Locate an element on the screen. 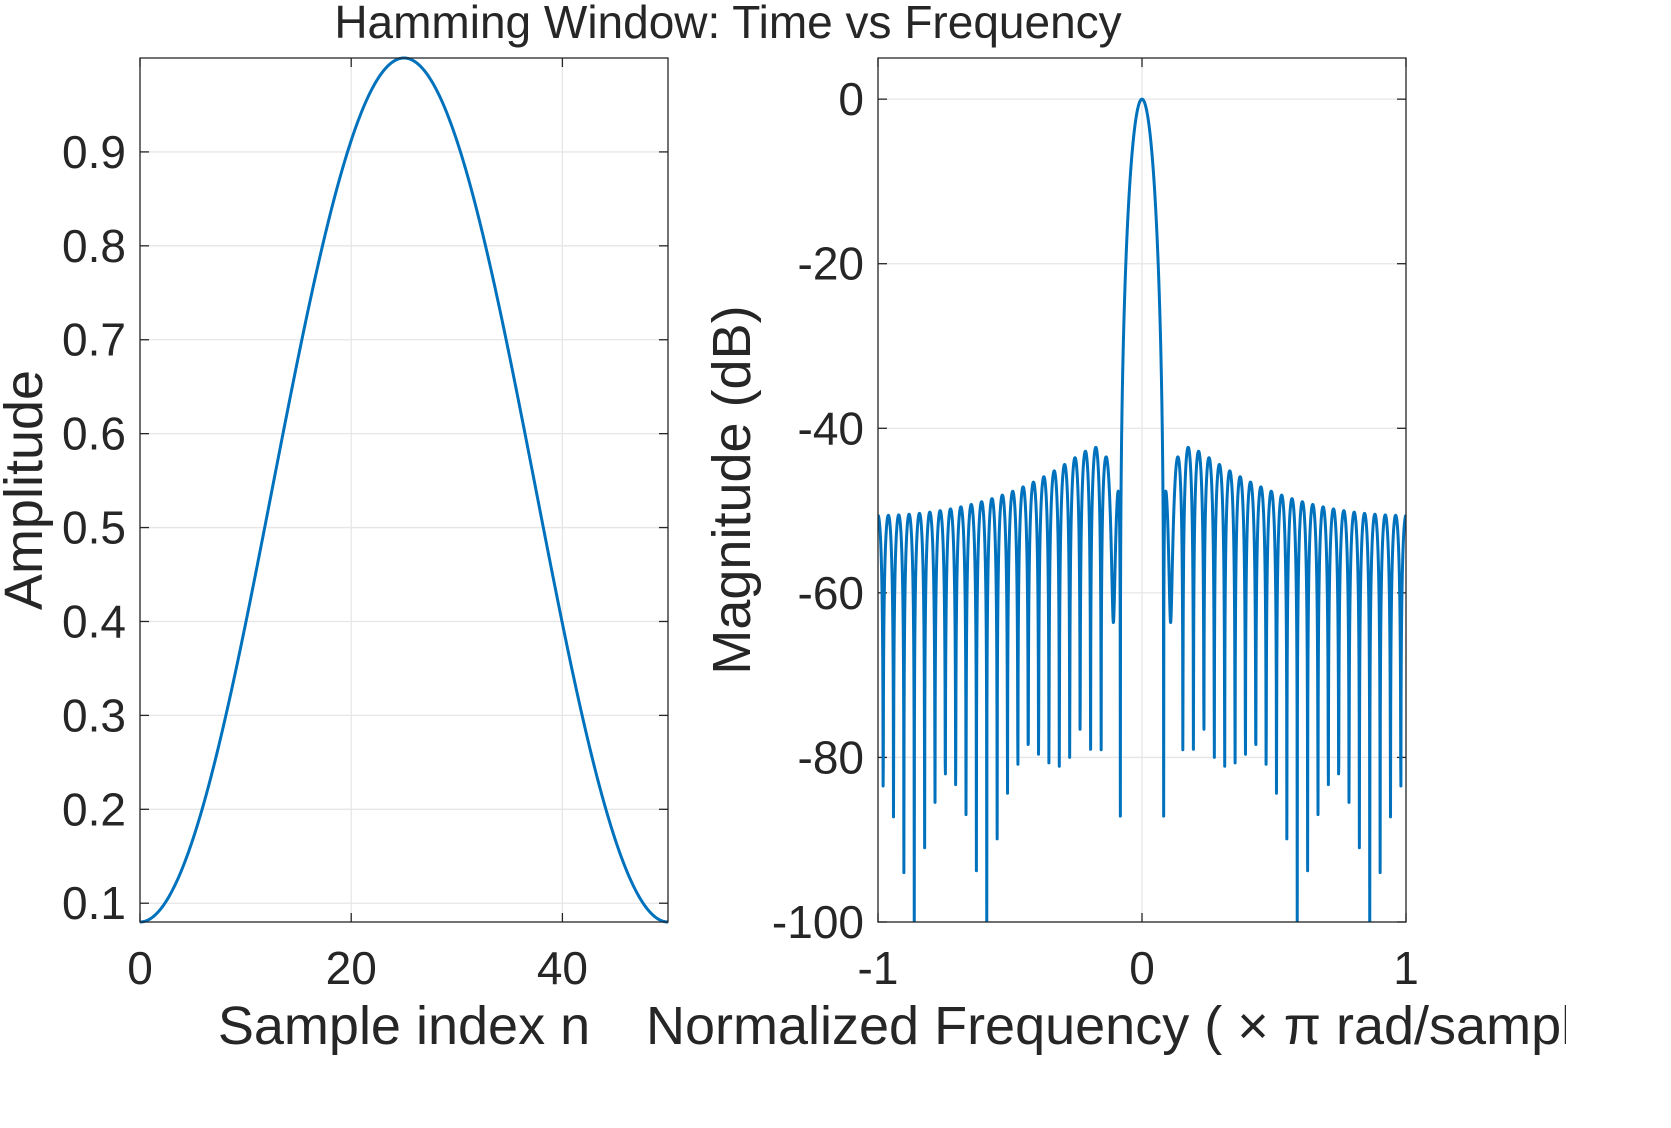 The height and width of the screenshot is (1128, 1671). time-domain-ytick-label: 0.6 is located at coordinates (94, 434).